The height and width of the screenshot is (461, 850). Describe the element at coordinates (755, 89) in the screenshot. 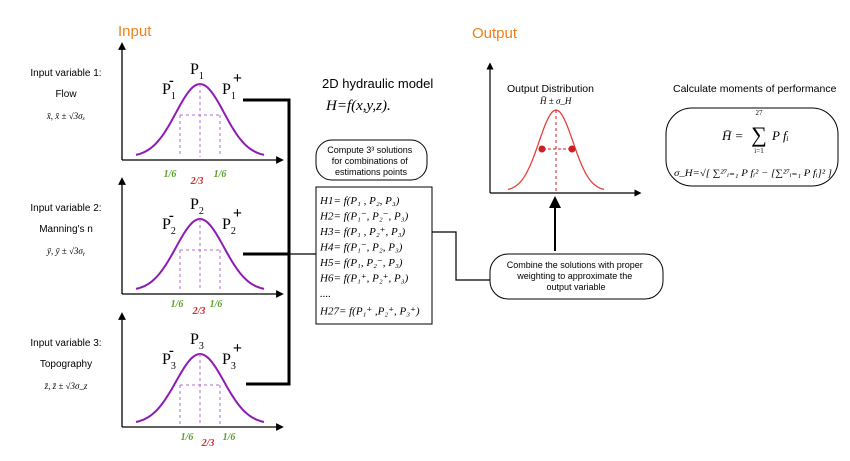

I see `moments-title: Calculate moments of performance` at that location.